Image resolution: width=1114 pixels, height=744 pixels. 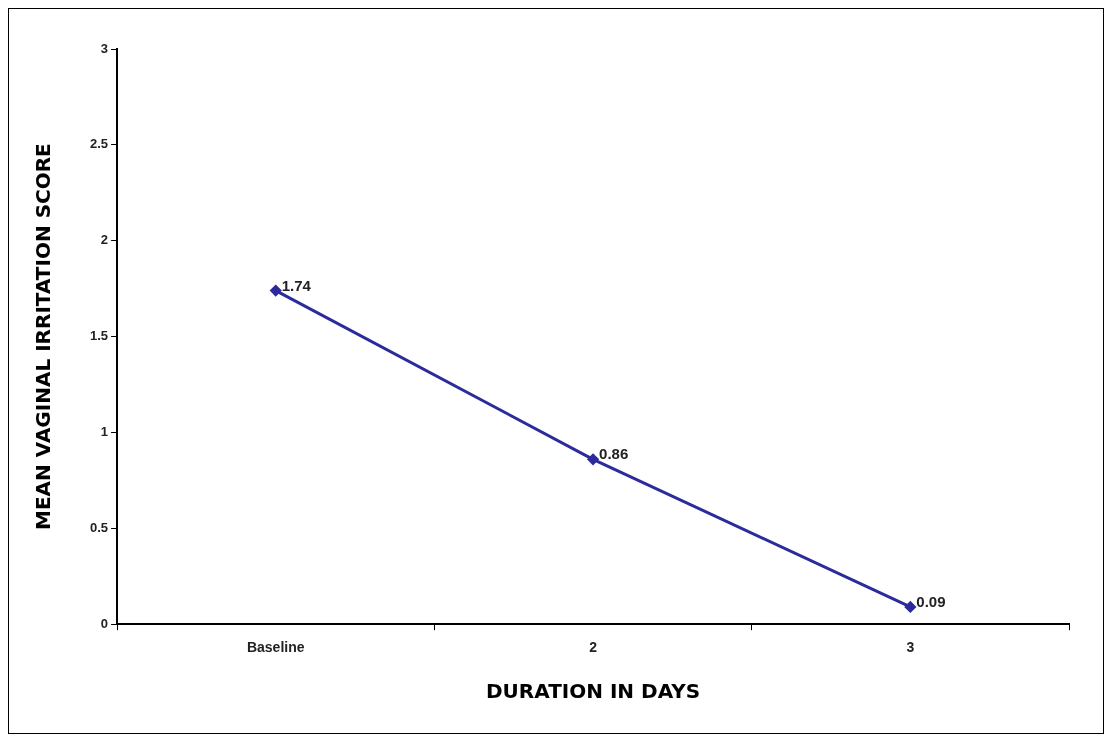 I want to click on y-tick-label: 1.5, so click(x=99, y=336).